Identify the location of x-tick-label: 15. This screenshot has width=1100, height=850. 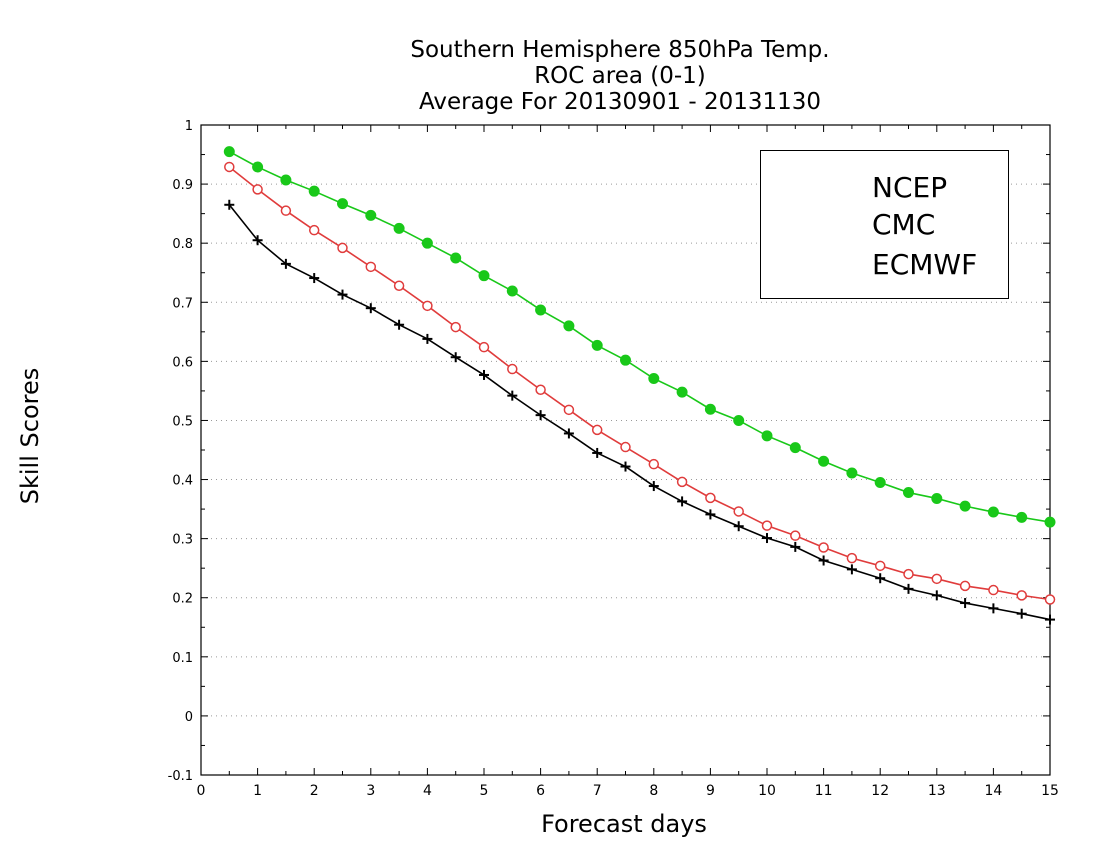
(1050, 791).